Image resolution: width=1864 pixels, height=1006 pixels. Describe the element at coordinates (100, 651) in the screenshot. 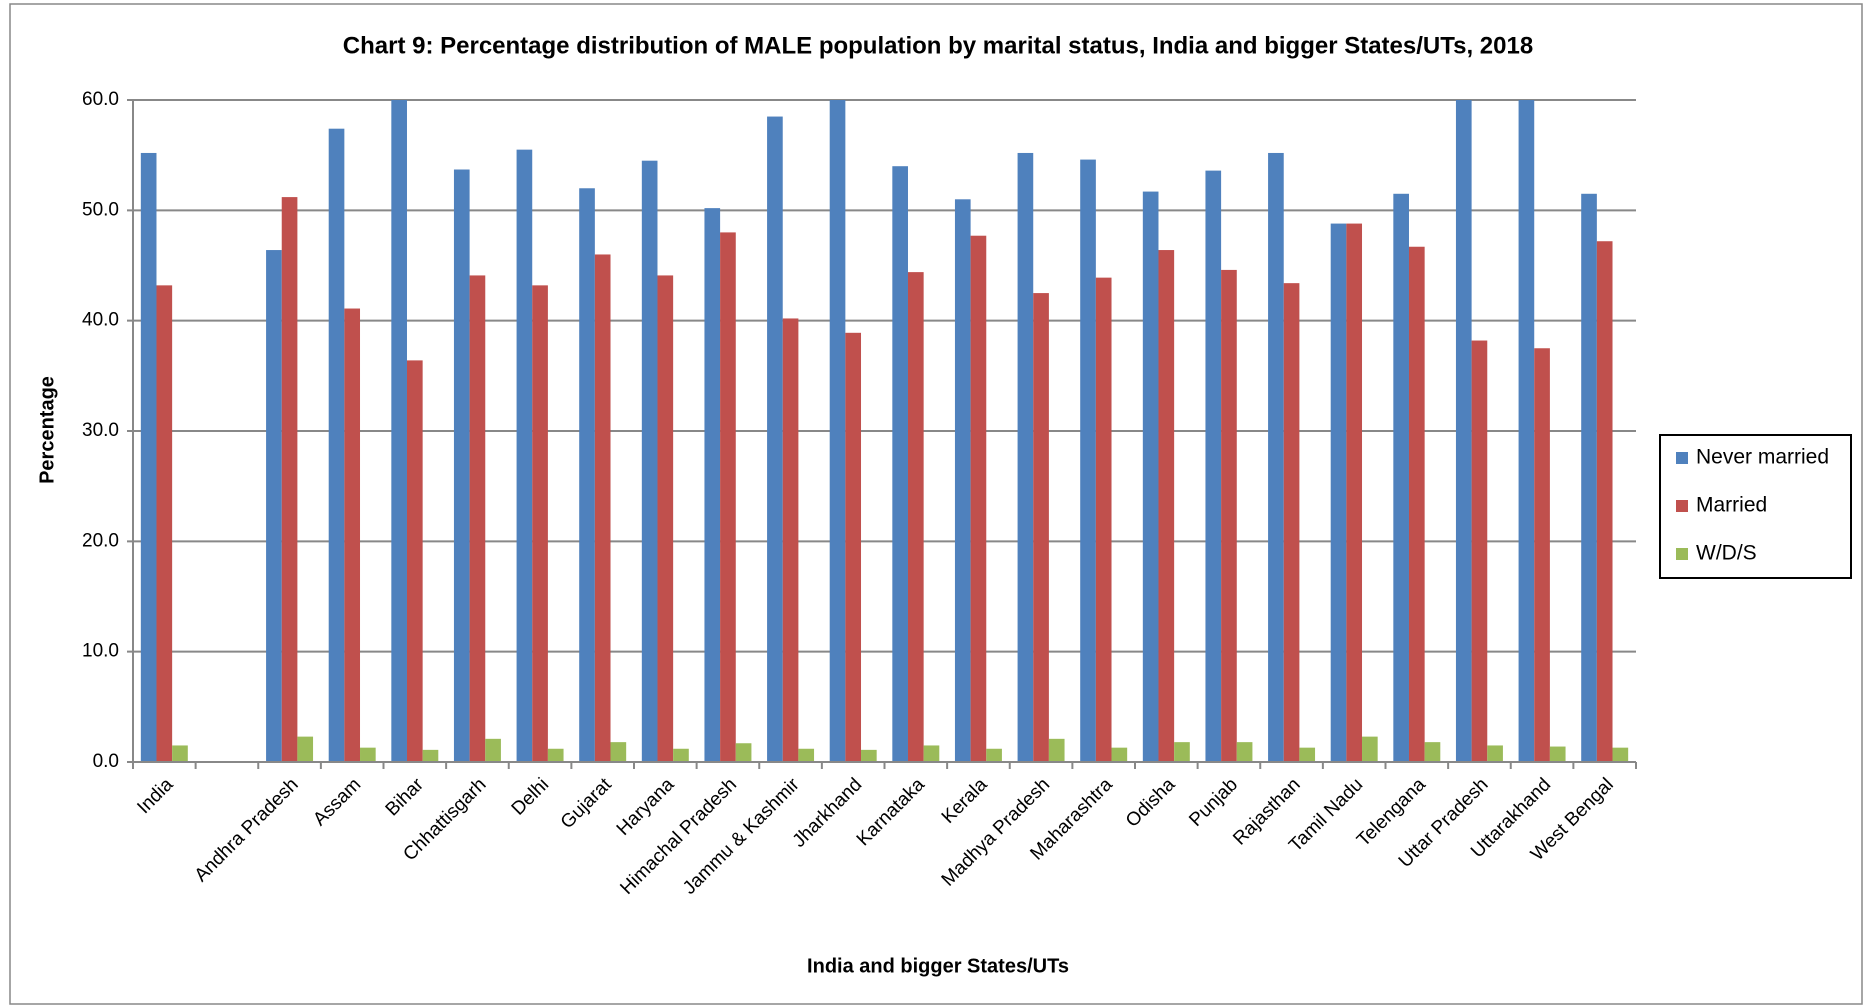

I see `y-tick-label: 10.0` at that location.